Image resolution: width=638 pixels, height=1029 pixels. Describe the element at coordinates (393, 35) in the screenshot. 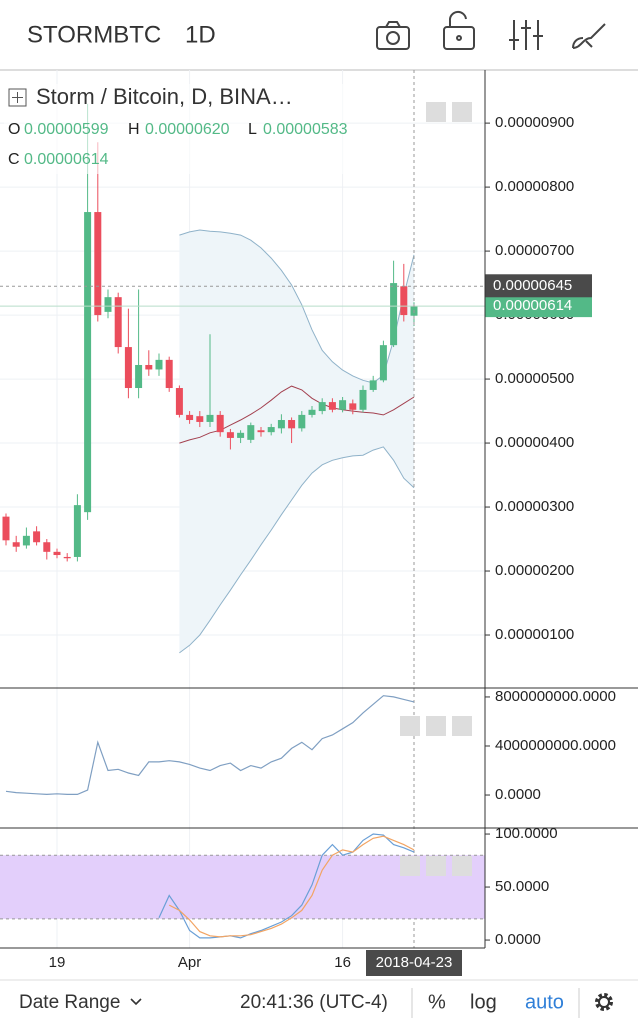

I see `camera-icon` at that location.